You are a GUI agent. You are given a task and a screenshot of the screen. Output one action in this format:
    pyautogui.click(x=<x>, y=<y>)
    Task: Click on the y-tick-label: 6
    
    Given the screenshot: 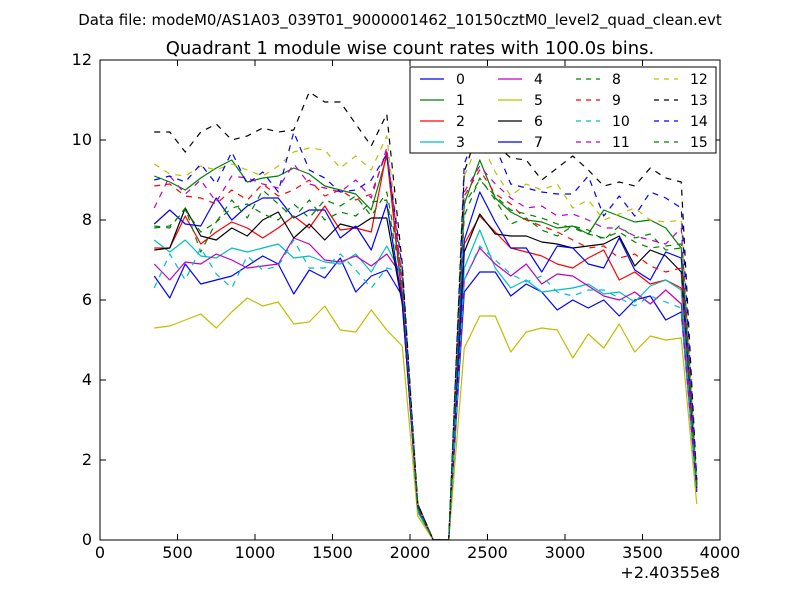 What is the action you would take?
    pyautogui.click(x=87, y=299)
    